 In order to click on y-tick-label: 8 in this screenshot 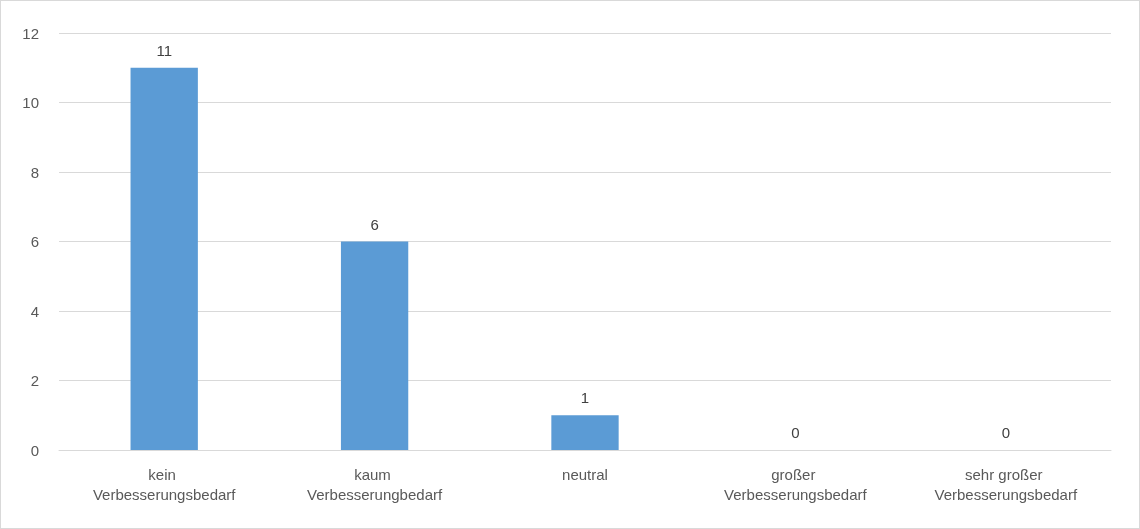, I will do `click(34, 172)`.